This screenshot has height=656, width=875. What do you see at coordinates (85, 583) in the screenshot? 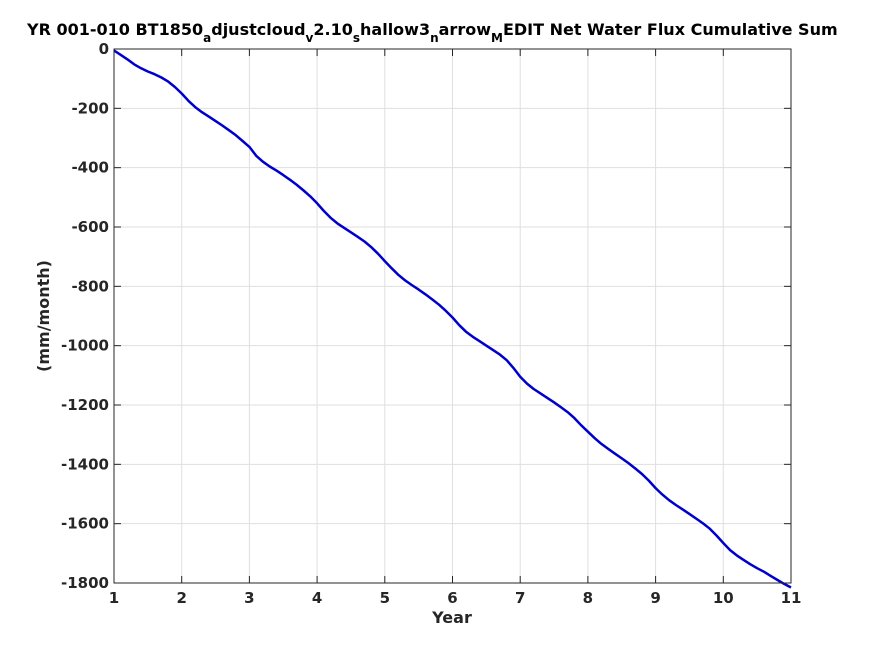
I see `y-tick-label: -1800` at bounding box center [85, 583].